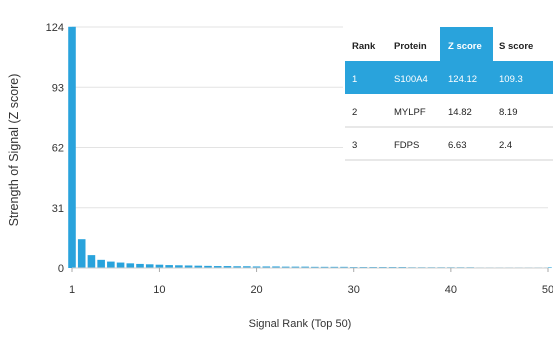 The width and height of the screenshot is (553, 339). What do you see at coordinates (72, 290) in the screenshot?
I see `x-tick-label: 1` at bounding box center [72, 290].